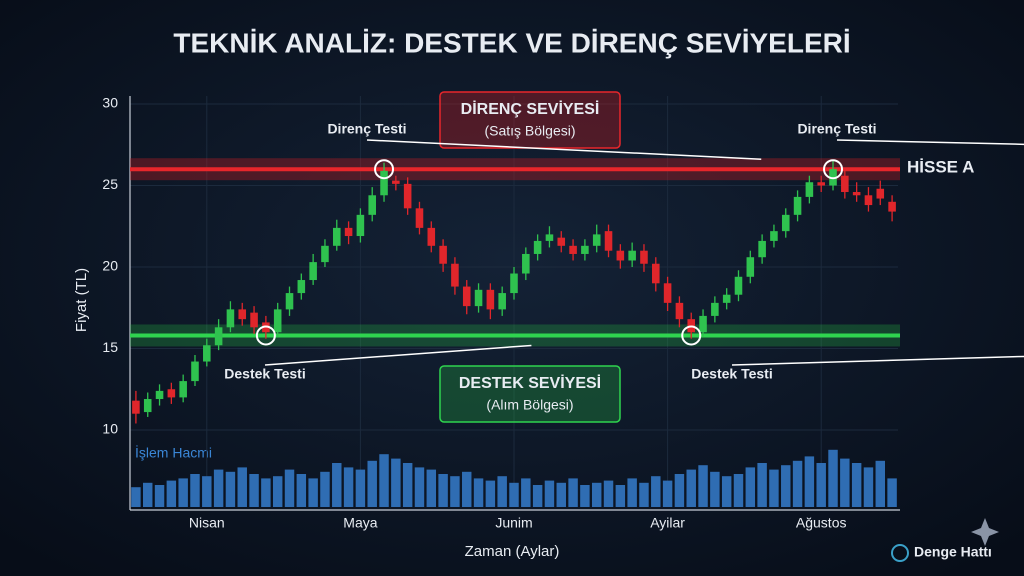 This screenshot has height=576, width=1024. What do you see at coordinates (530, 383) in the screenshot?
I see `zone-title: DESTEK SEVİYESİ` at bounding box center [530, 383].